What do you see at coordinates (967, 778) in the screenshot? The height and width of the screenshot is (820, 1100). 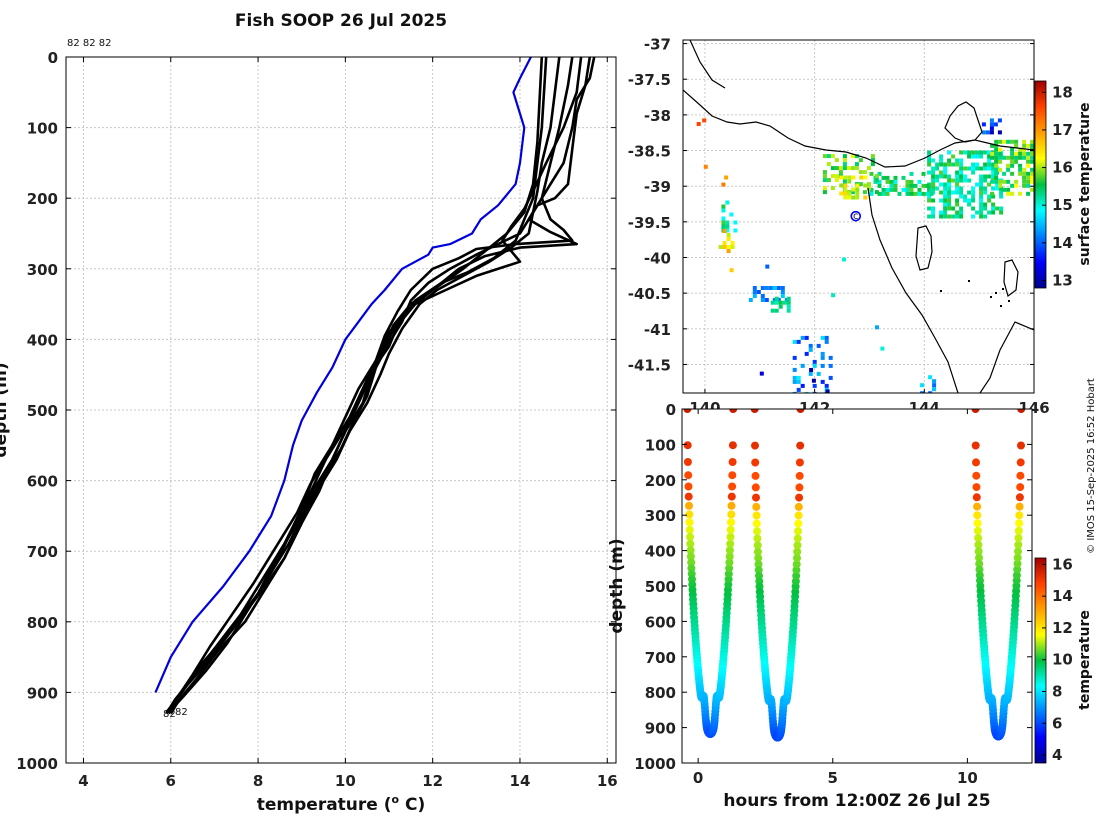 I see `time-x-tick-label: 10` at bounding box center [967, 778].